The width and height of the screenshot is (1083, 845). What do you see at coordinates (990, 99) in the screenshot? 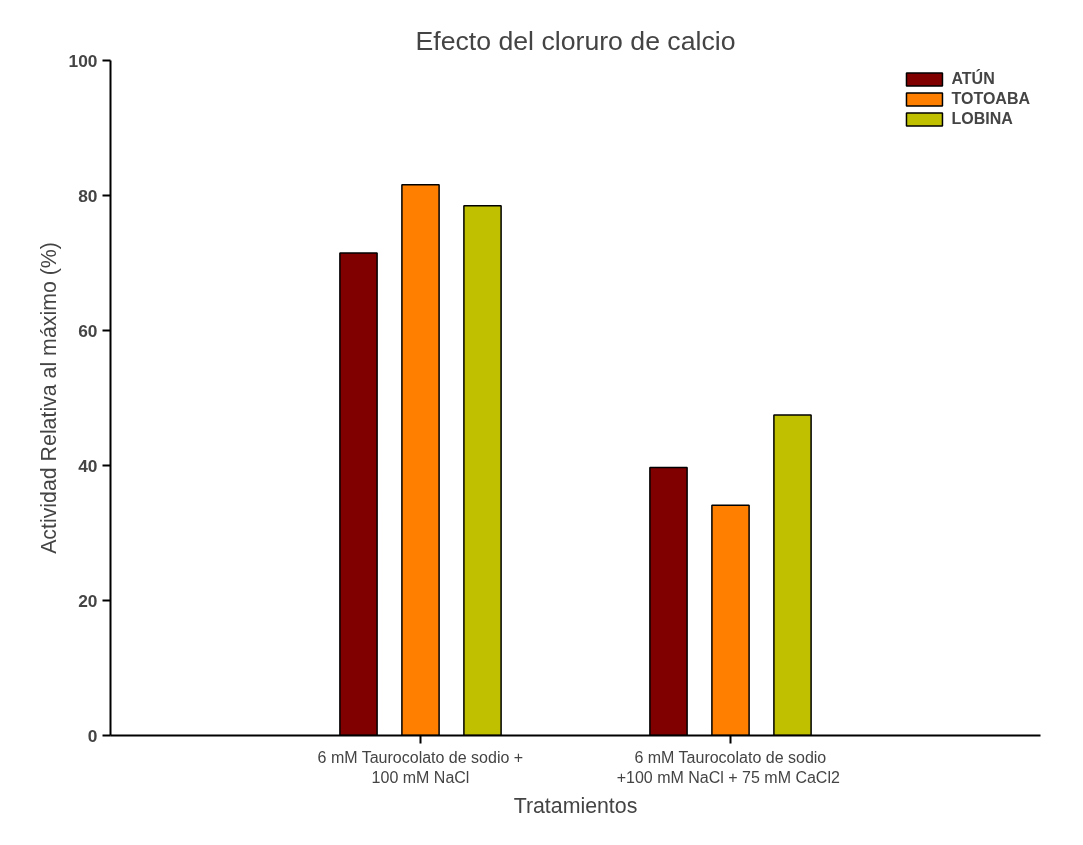
I see `legend-label: TOTOABA` at bounding box center [990, 99].